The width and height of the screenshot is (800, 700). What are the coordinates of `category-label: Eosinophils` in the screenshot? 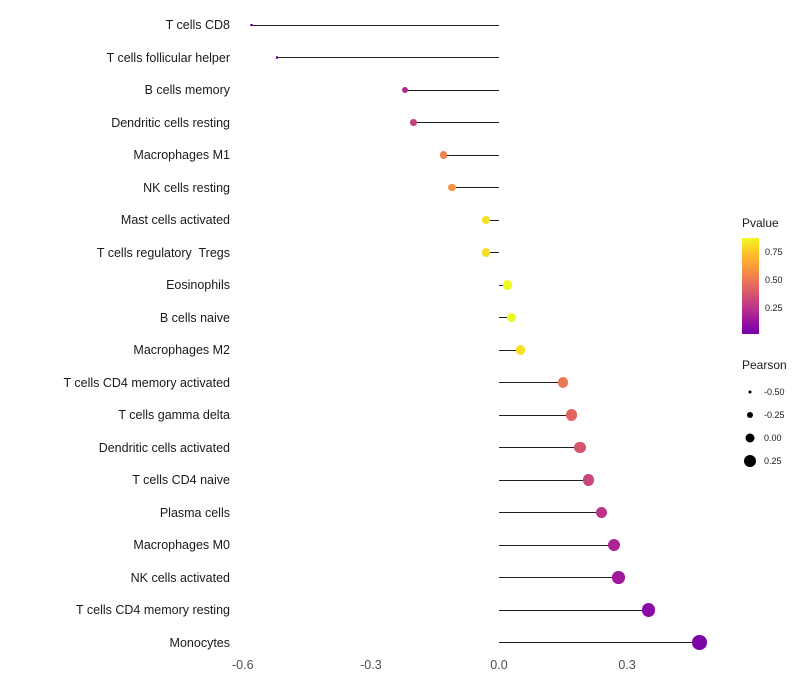 It's located at (198, 285).